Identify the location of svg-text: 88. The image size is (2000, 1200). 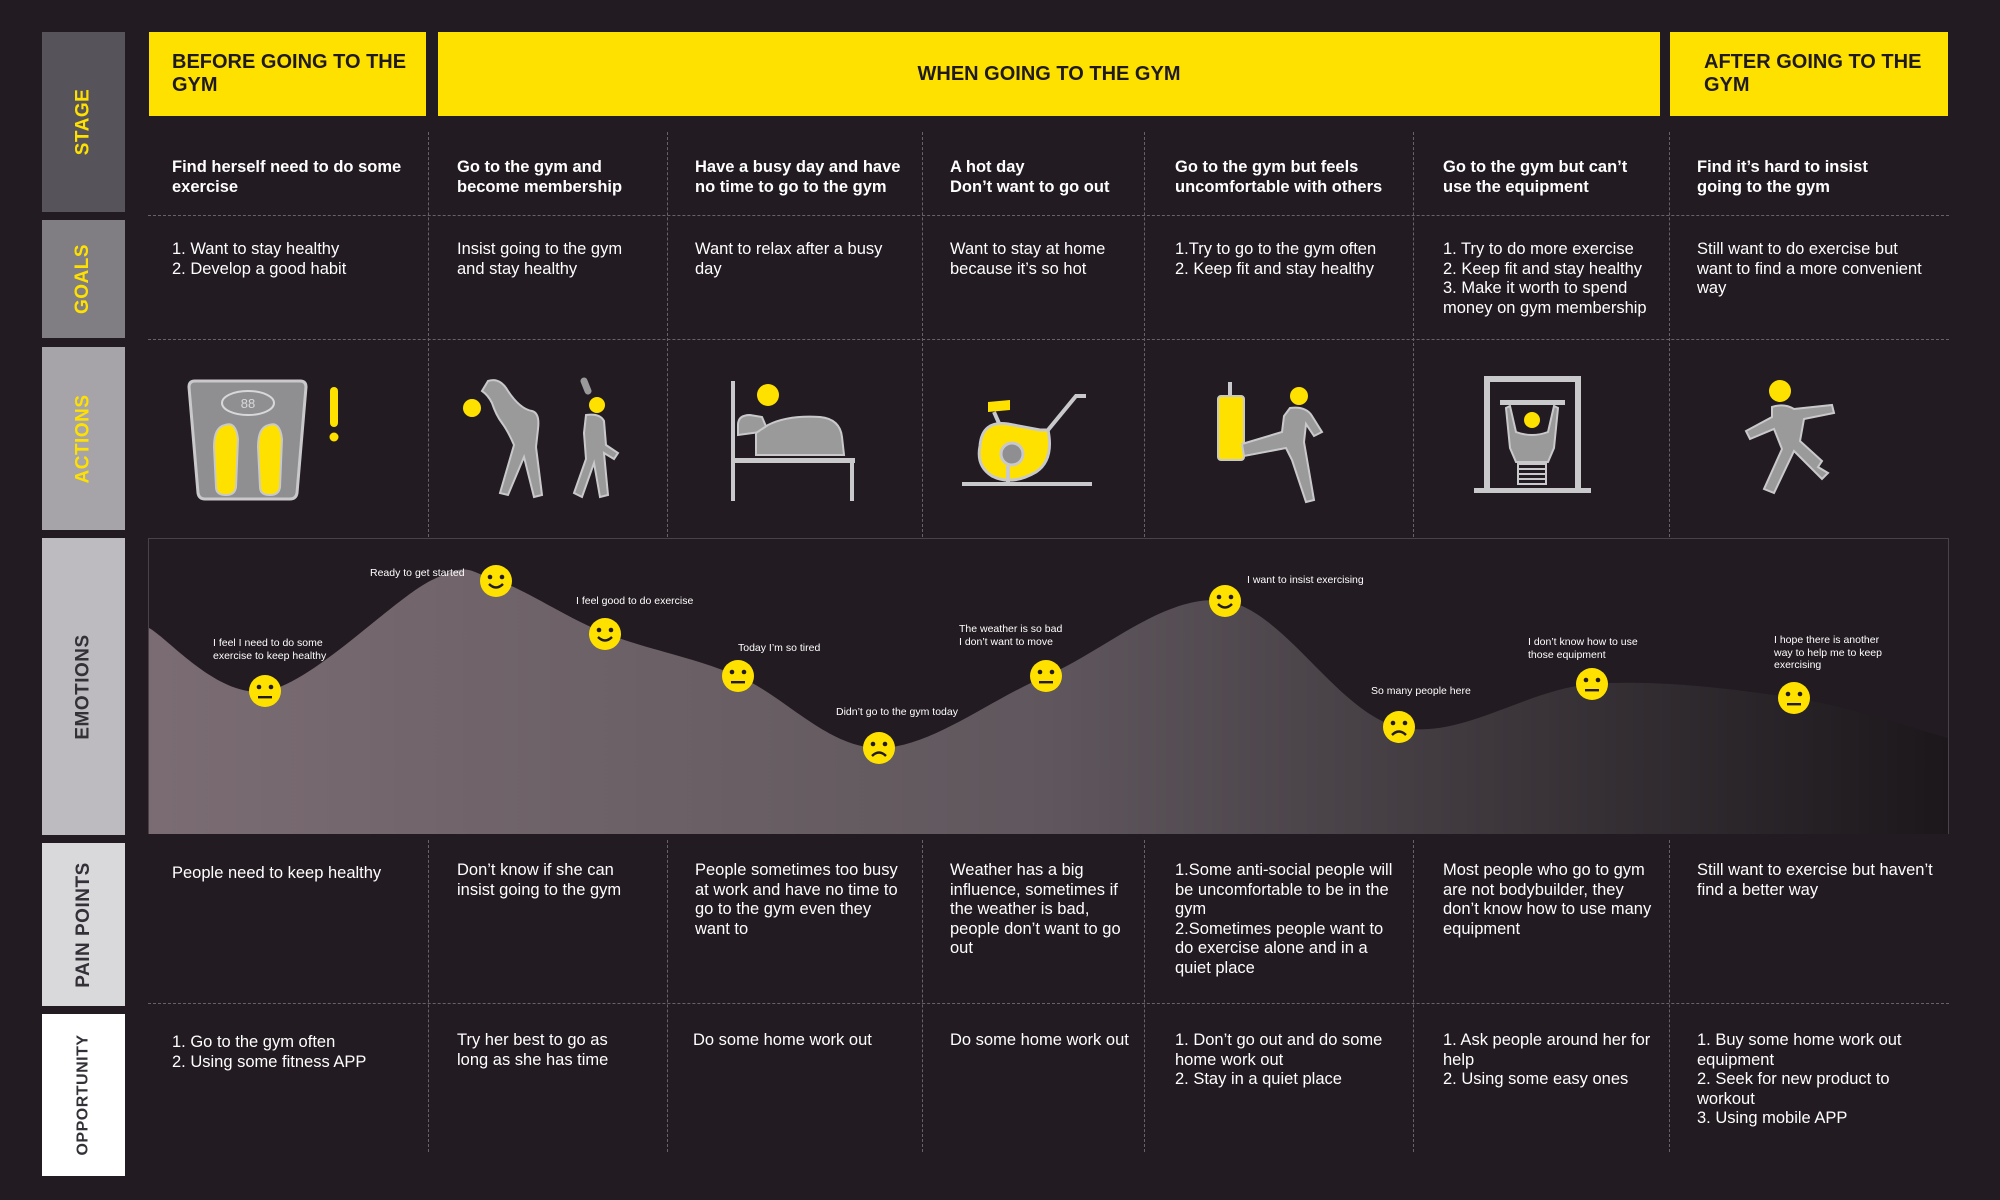
(248, 403).